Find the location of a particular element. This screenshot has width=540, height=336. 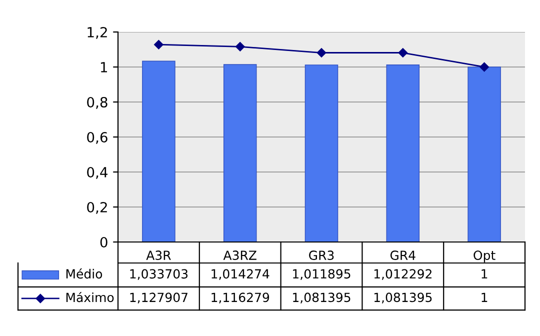

x-tick-label: A3RZ is located at coordinates (239, 255).